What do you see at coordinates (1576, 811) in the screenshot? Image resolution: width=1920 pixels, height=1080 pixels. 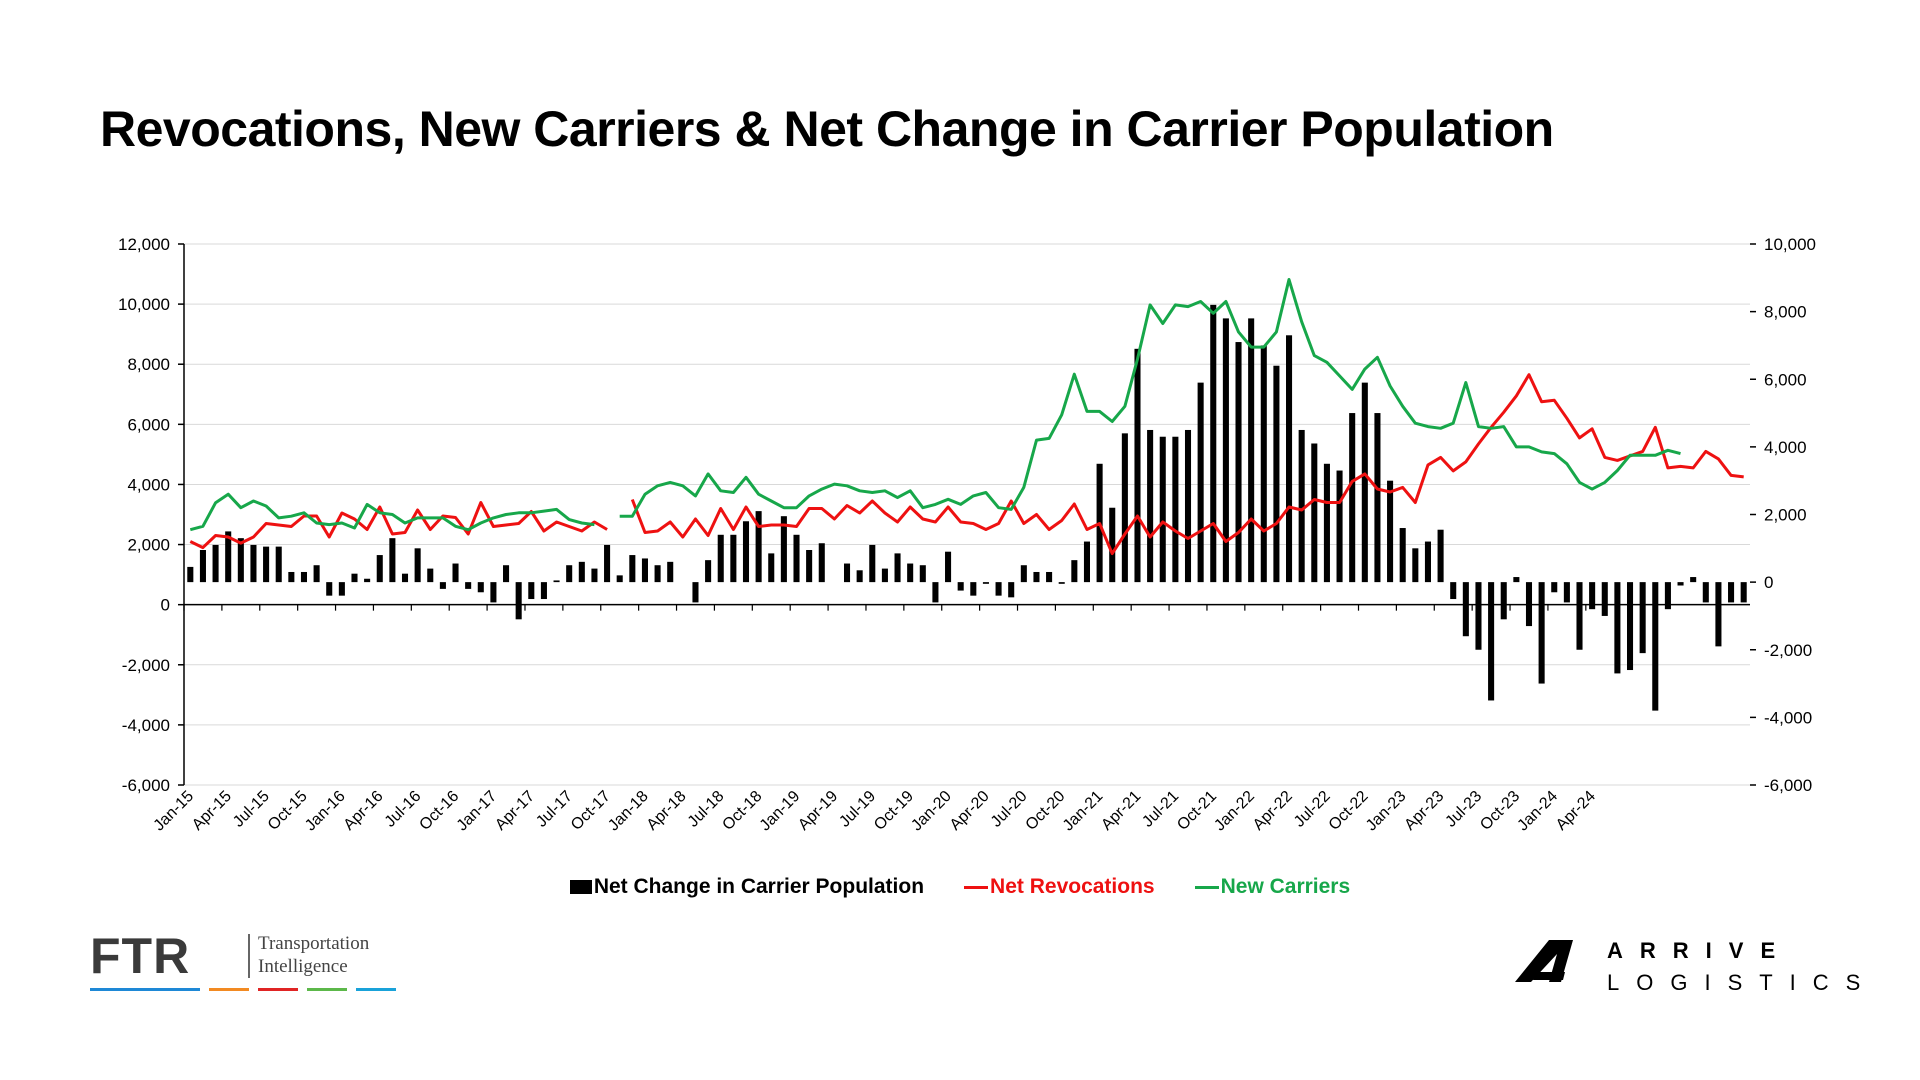 I see `x-axis-tick-label: Apr-24` at bounding box center [1576, 811].